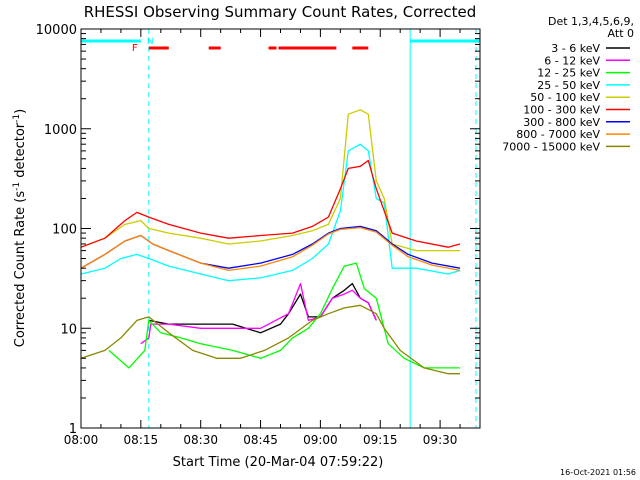 Image resolution: width=640 pixels, height=480 pixels. Describe the element at coordinates (56, 30) in the screenshot. I see `y-tick-label: 10000` at that location.